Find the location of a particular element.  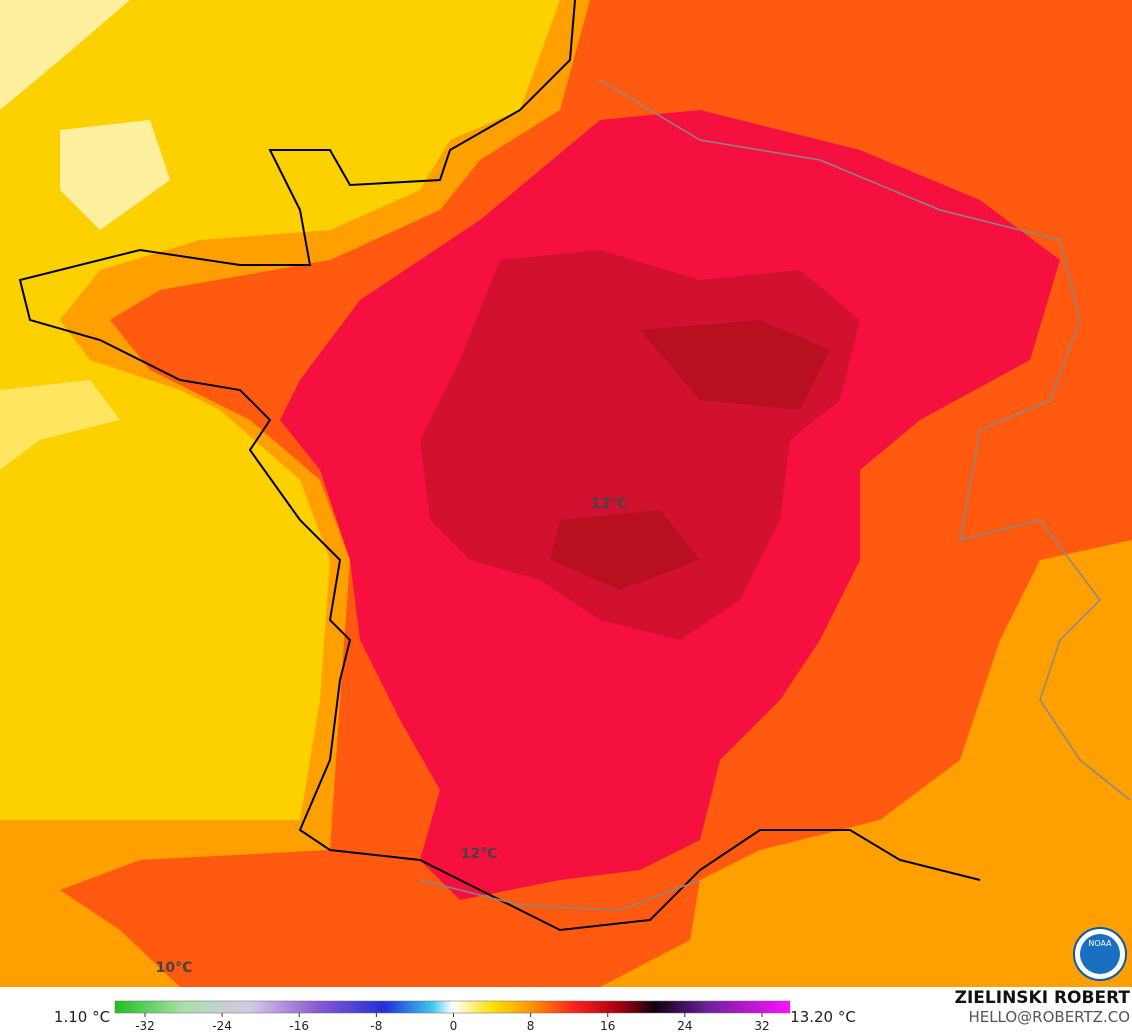

colorbar-tick-label: 16 is located at coordinates (607, 1026).